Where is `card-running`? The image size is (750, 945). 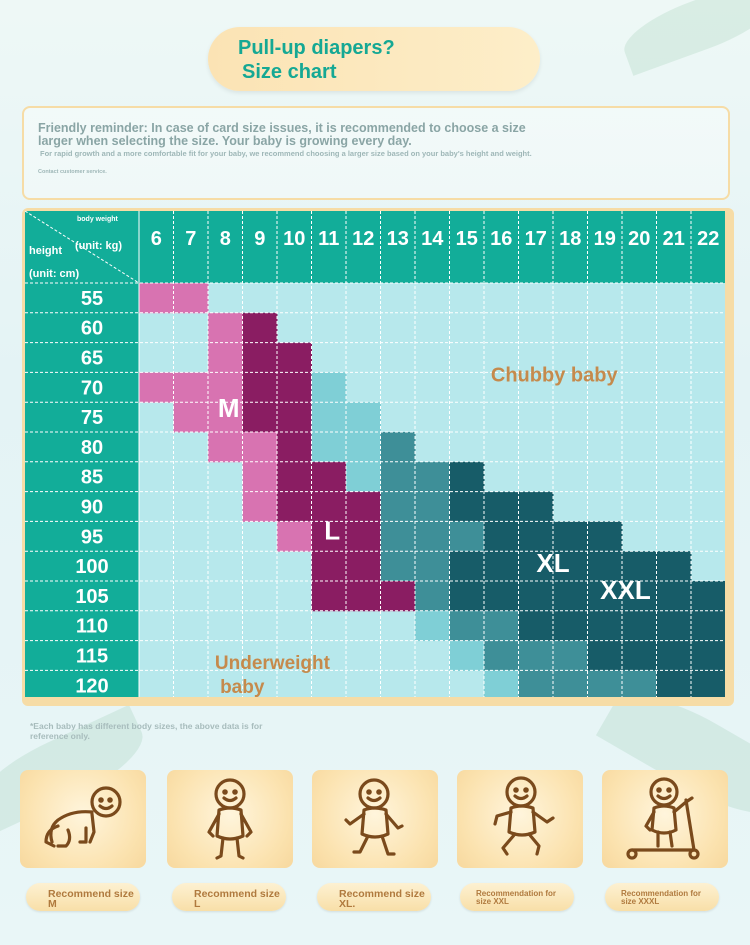 card-running is located at coordinates (520, 819).